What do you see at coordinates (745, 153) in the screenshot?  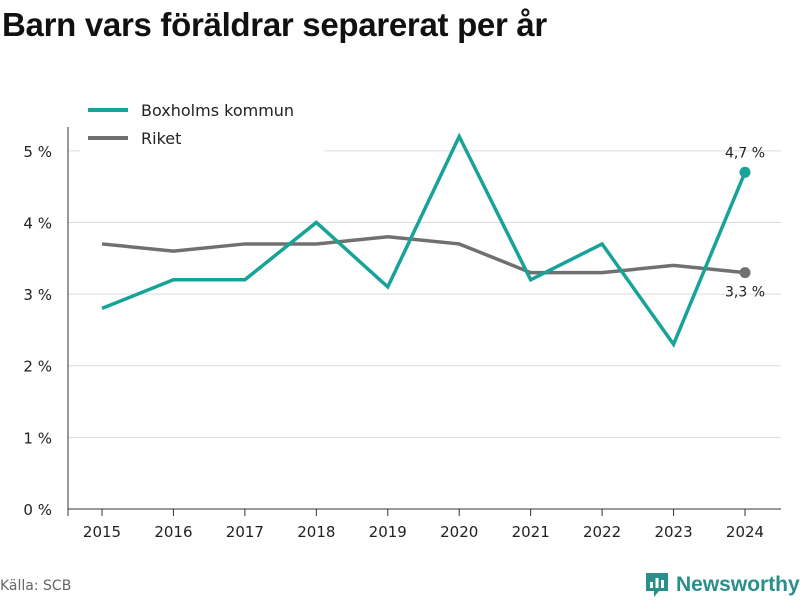 I see `end-label-boxholm: 4,7 %` at bounding box center [745, 153].